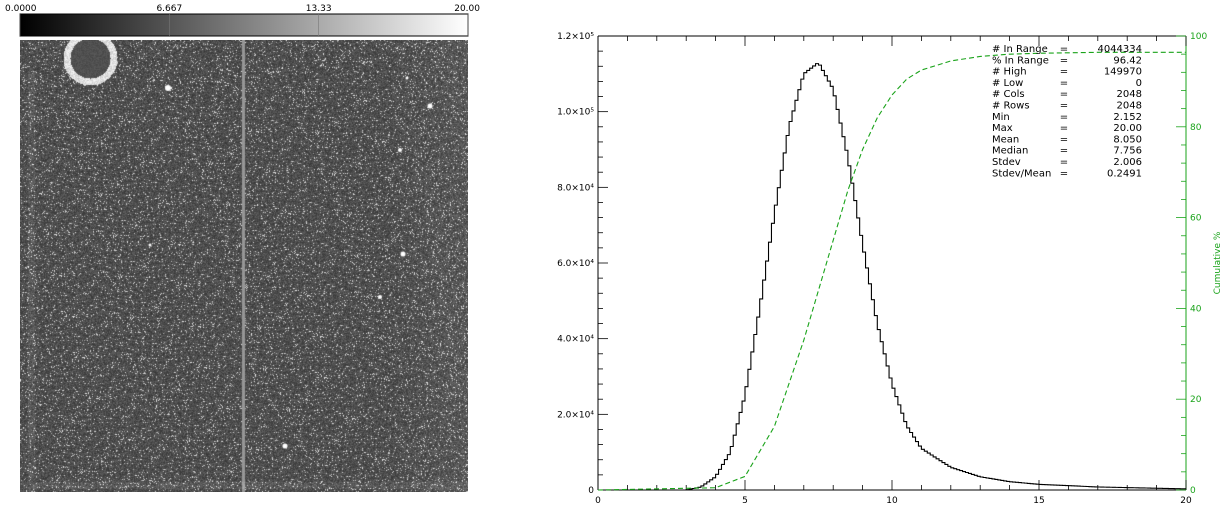  Describe the element at coordinates (575, 415) in the screenshot. I see `y-tick-label: 2.0×10⁴` at that location.